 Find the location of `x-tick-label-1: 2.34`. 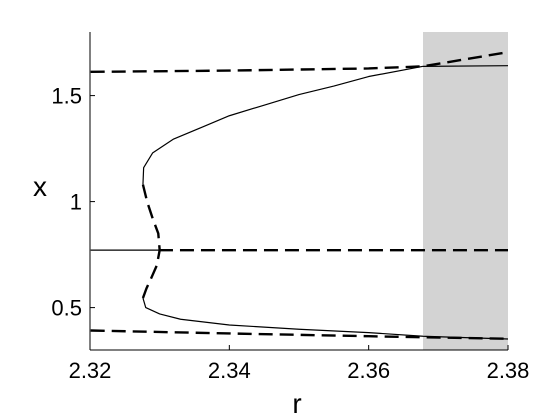

x-tick-label-1: 2.34 is located at coordinates (229, 370).